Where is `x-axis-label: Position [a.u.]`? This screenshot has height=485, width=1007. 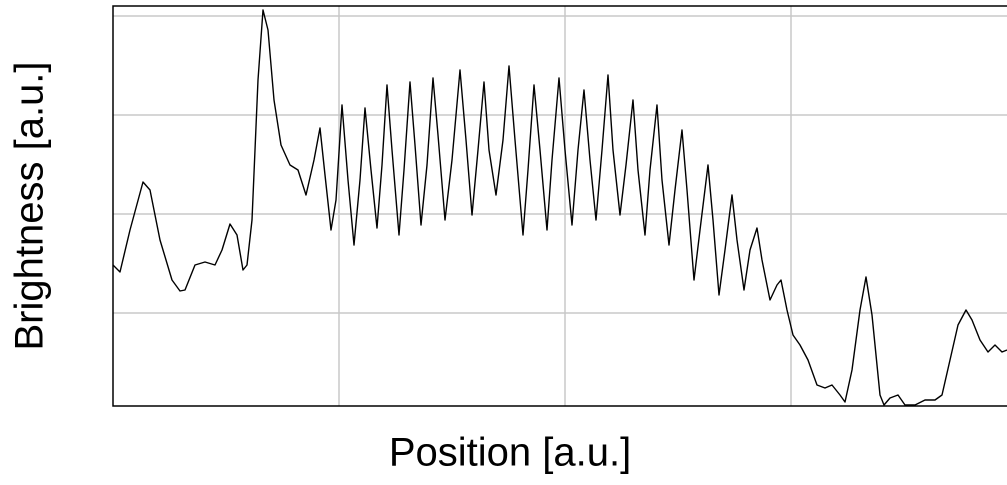 x-axis-label: Position [a.u.] is located at coordinates (510, 453).